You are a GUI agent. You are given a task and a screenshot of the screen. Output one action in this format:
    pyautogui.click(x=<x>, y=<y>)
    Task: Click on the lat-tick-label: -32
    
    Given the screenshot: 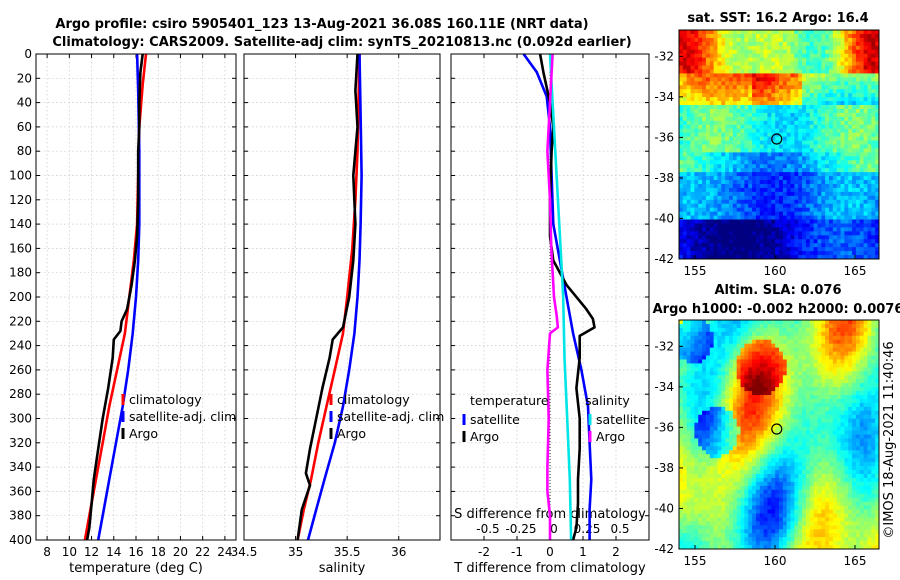 What is the action you would take?
    pyautogui.click(x=664, y=56)
    